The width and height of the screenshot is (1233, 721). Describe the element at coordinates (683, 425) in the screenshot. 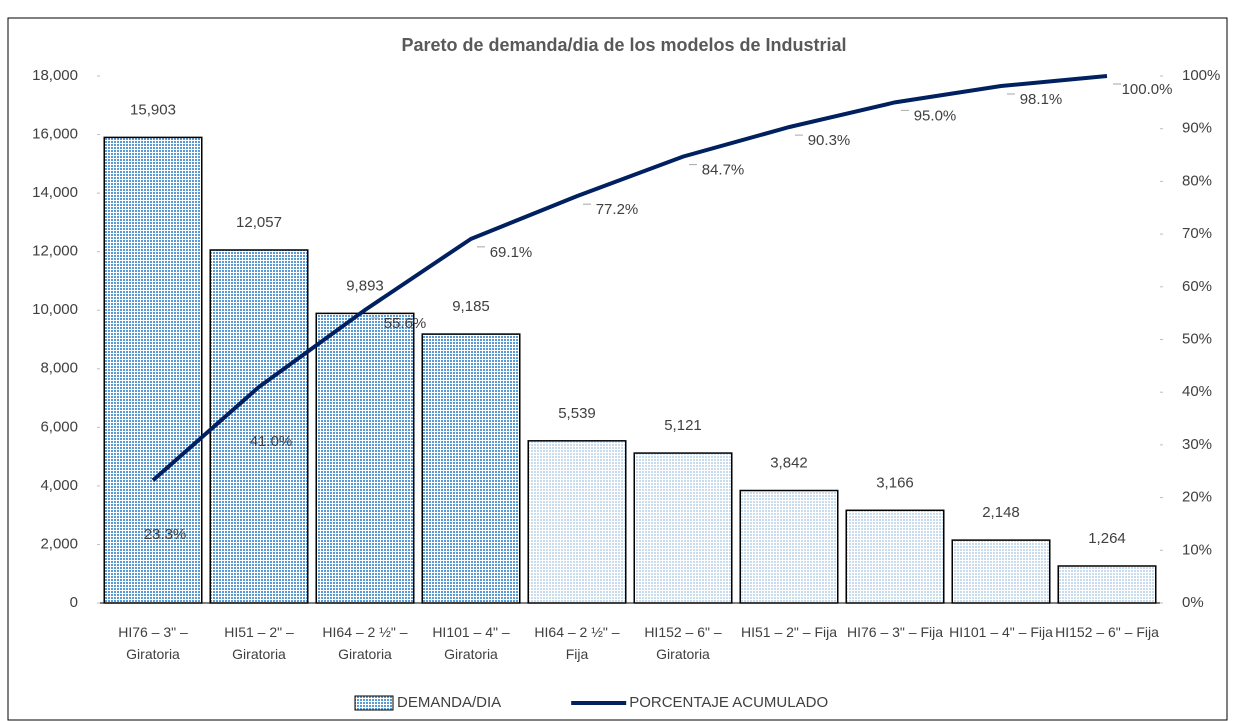

I see `bar-value-label: 5,121` at that location.